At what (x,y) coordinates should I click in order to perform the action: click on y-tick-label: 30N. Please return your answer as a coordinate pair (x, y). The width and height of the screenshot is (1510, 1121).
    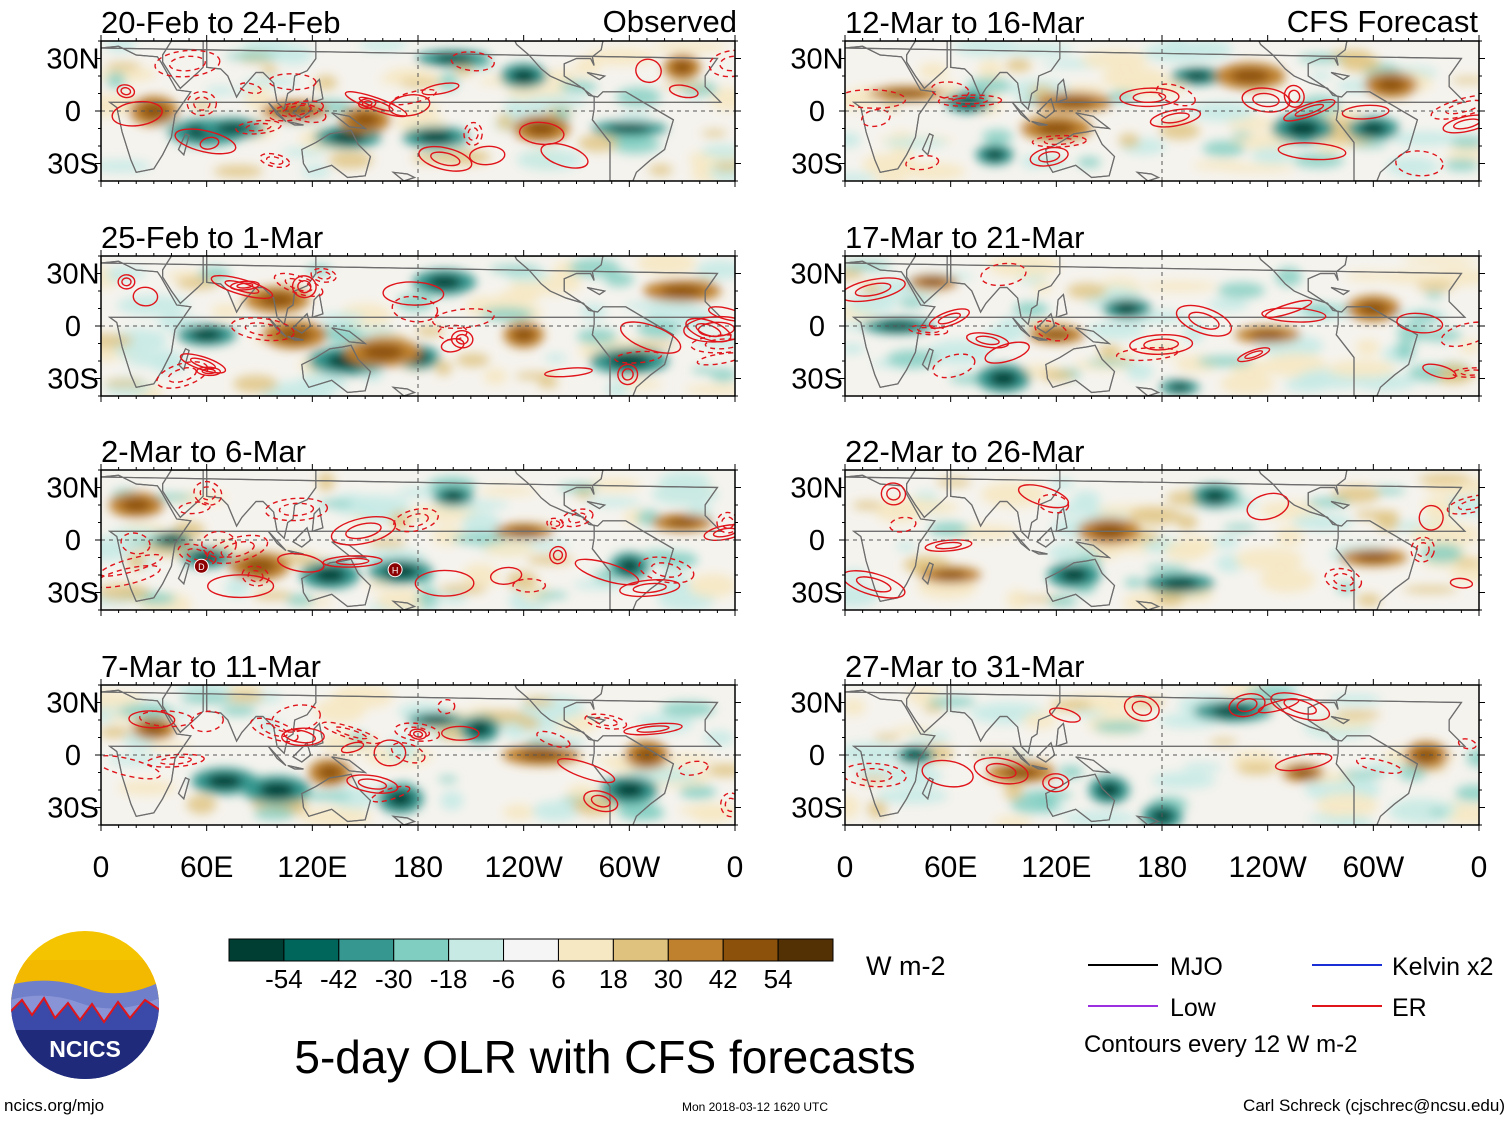
    Looking at the image, I should click on (72, 704).